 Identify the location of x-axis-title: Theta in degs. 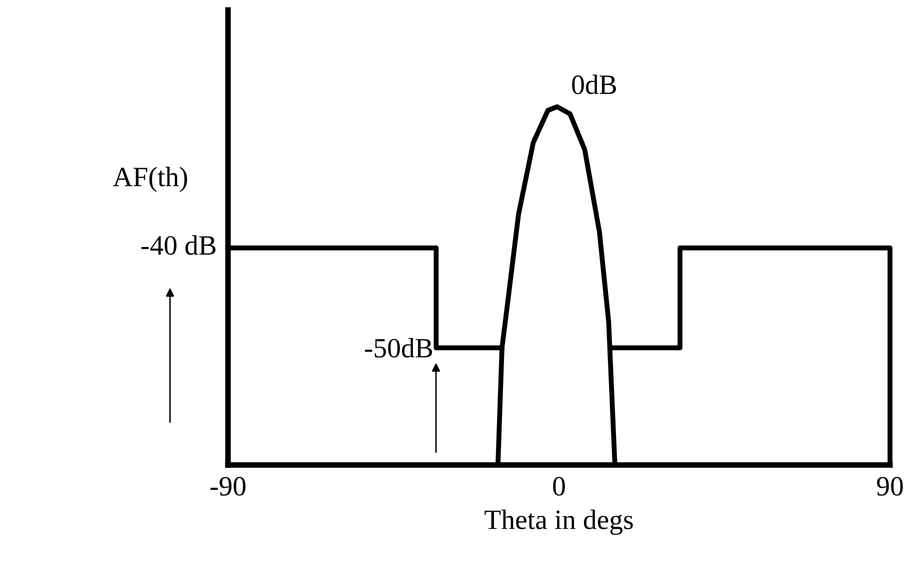
(558, 522).